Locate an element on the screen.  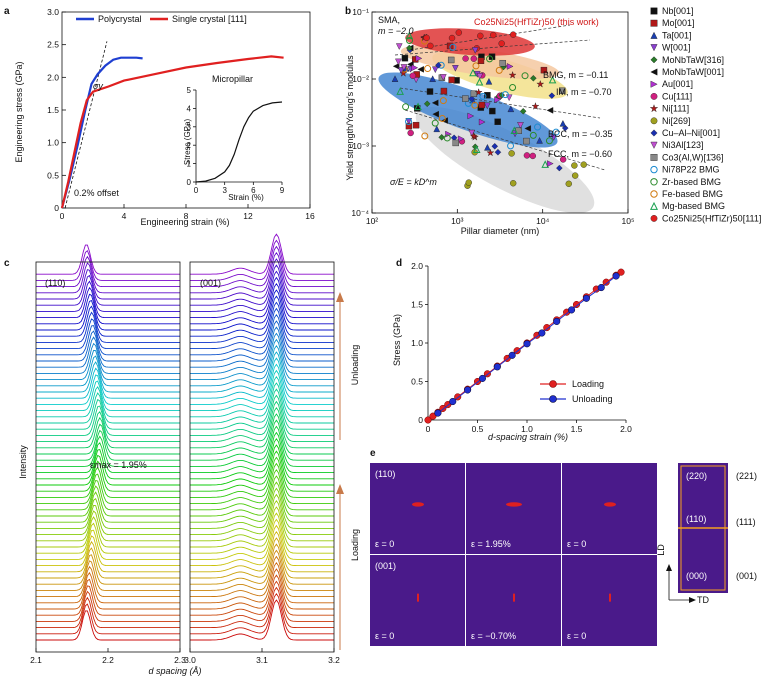
panel-a-sigma-y: σy is located at coordinates (98, 86).